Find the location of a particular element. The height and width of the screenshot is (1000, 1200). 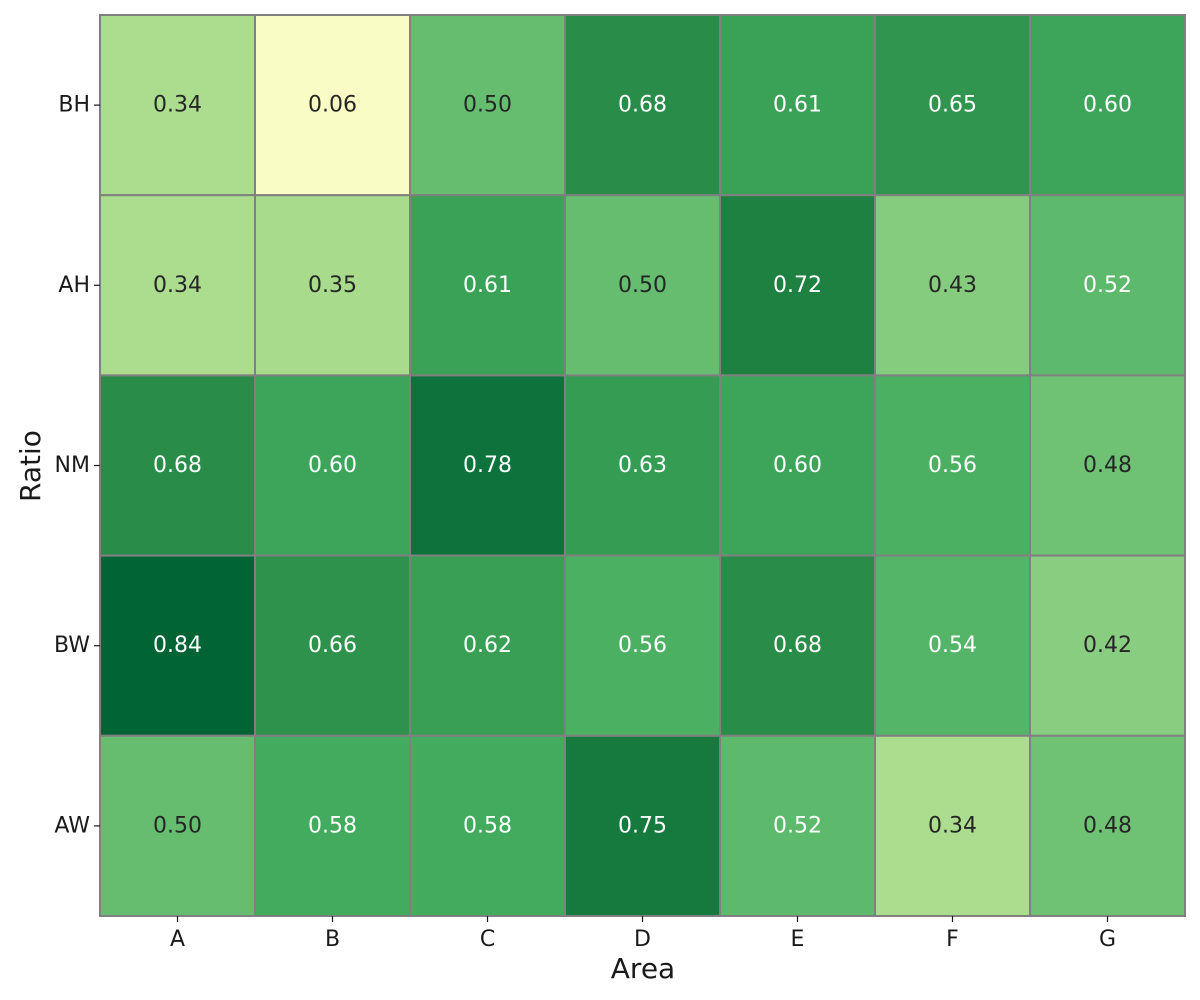

cell-value-label-AH-B: 0.35 is located at coordinates (332, 285).